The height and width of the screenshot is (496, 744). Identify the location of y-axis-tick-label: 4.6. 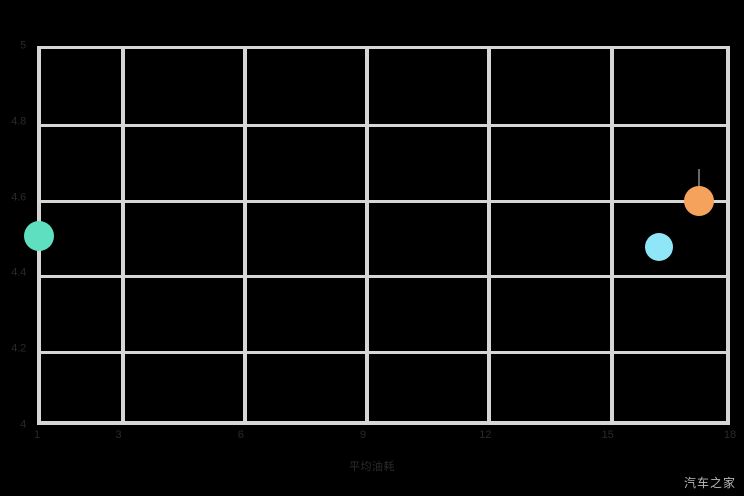
(18, 197).